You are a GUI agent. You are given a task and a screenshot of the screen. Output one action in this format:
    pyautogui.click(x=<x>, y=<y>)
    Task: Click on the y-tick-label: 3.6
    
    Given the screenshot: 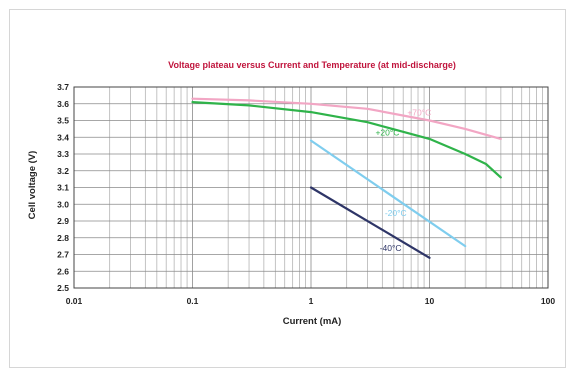 What is the action you would take?
    pyautogui.click(x=63, y=104)
    